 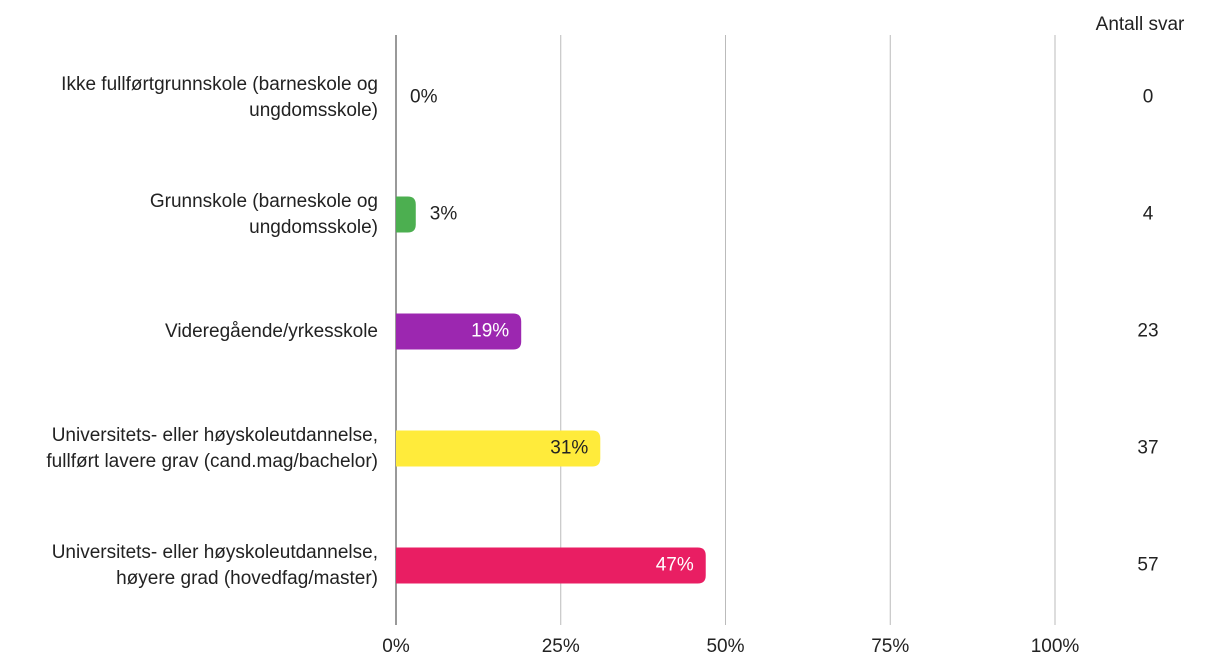 What do you see at coordinates (424, 97) in the screenshot?
I see `value-label: 0%` at bounding box center [424, 97].